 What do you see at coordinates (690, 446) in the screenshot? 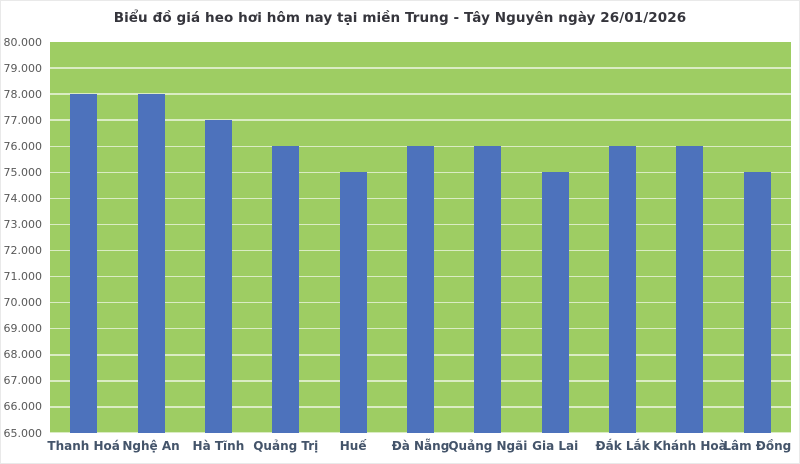
I see `x-axis-label-khánh-hoà: Khánh Hoà` at bounding box center [690, 446].